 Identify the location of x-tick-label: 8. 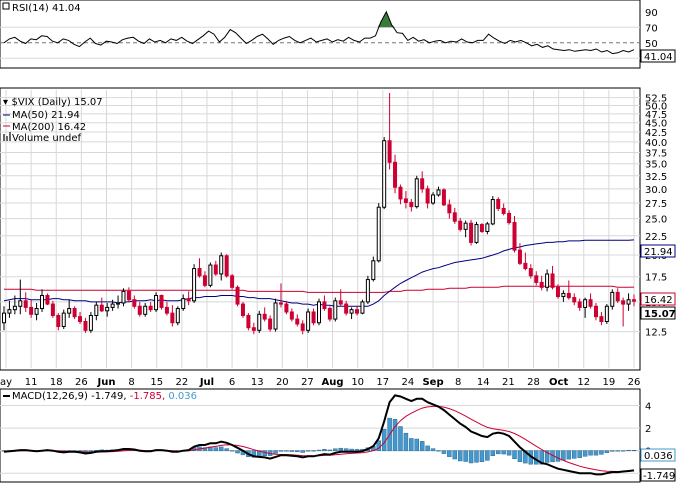
(458, 382).